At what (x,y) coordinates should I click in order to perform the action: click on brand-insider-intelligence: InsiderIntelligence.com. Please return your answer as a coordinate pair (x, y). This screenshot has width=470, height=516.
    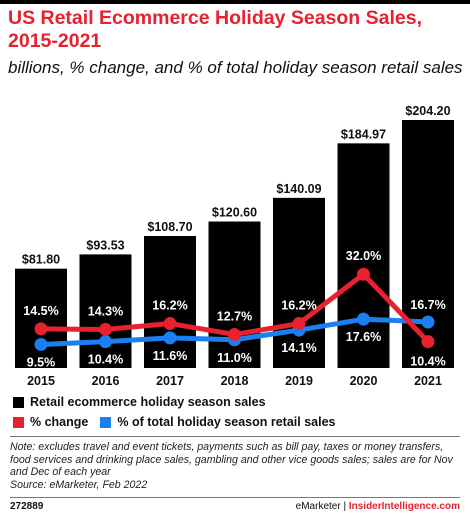
    Looking at the image, I should click on (404, 506).